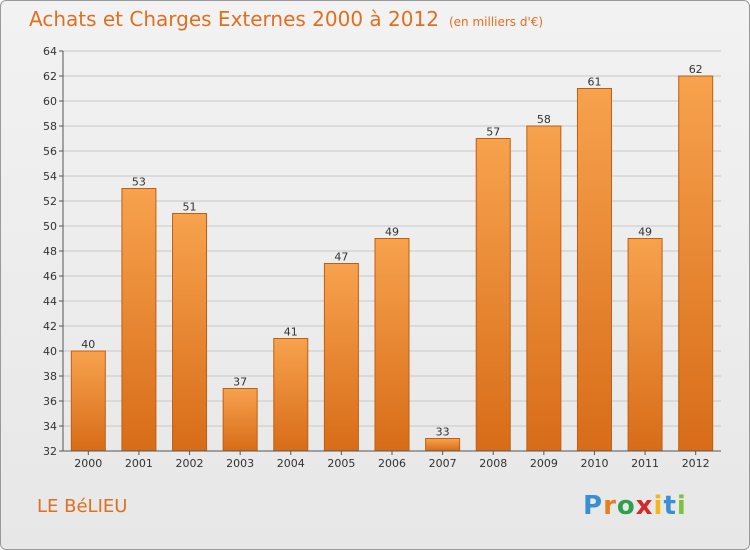 The width and height of the screenshot is (750, 550). Describe the element at coordinates (50, 201) in the screenshot. I see `y-tick-label: 52` at that location.